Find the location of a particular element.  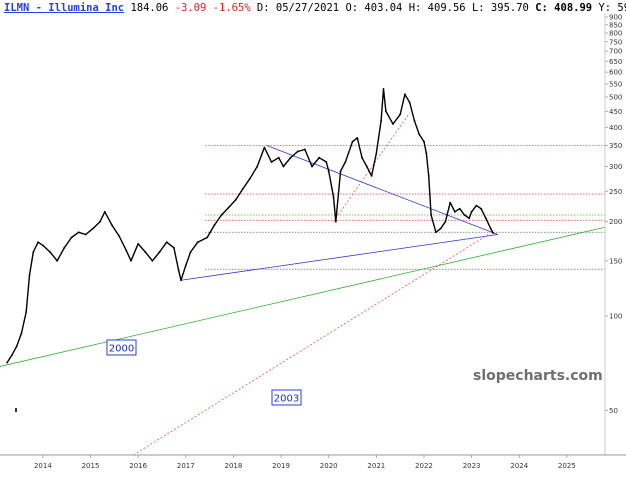

x-tick-label: 2020 is located at coordinates (329, 466).